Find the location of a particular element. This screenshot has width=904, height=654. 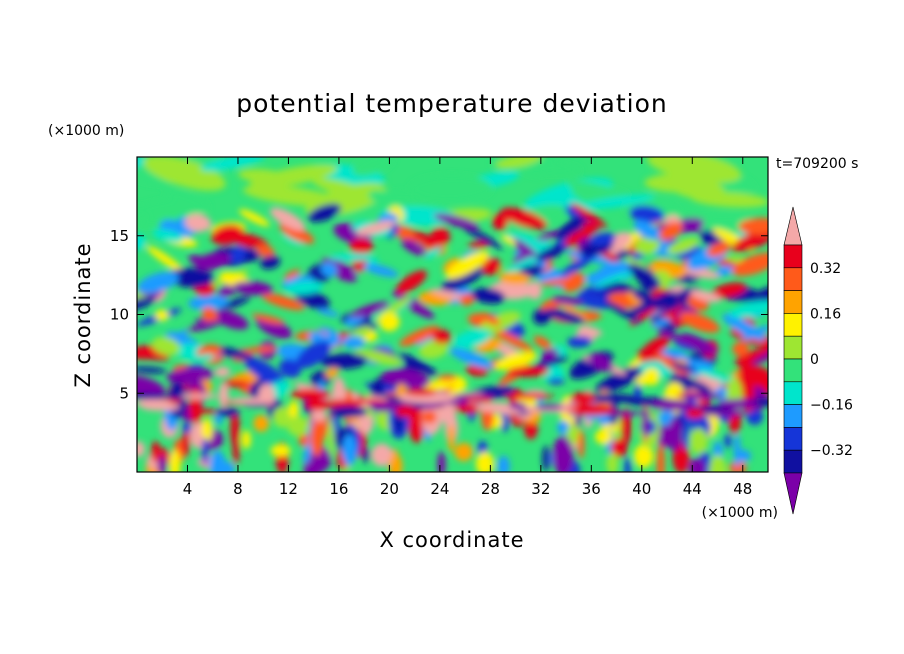

time-label: t=709200 s is located at coordinates (817, 164).